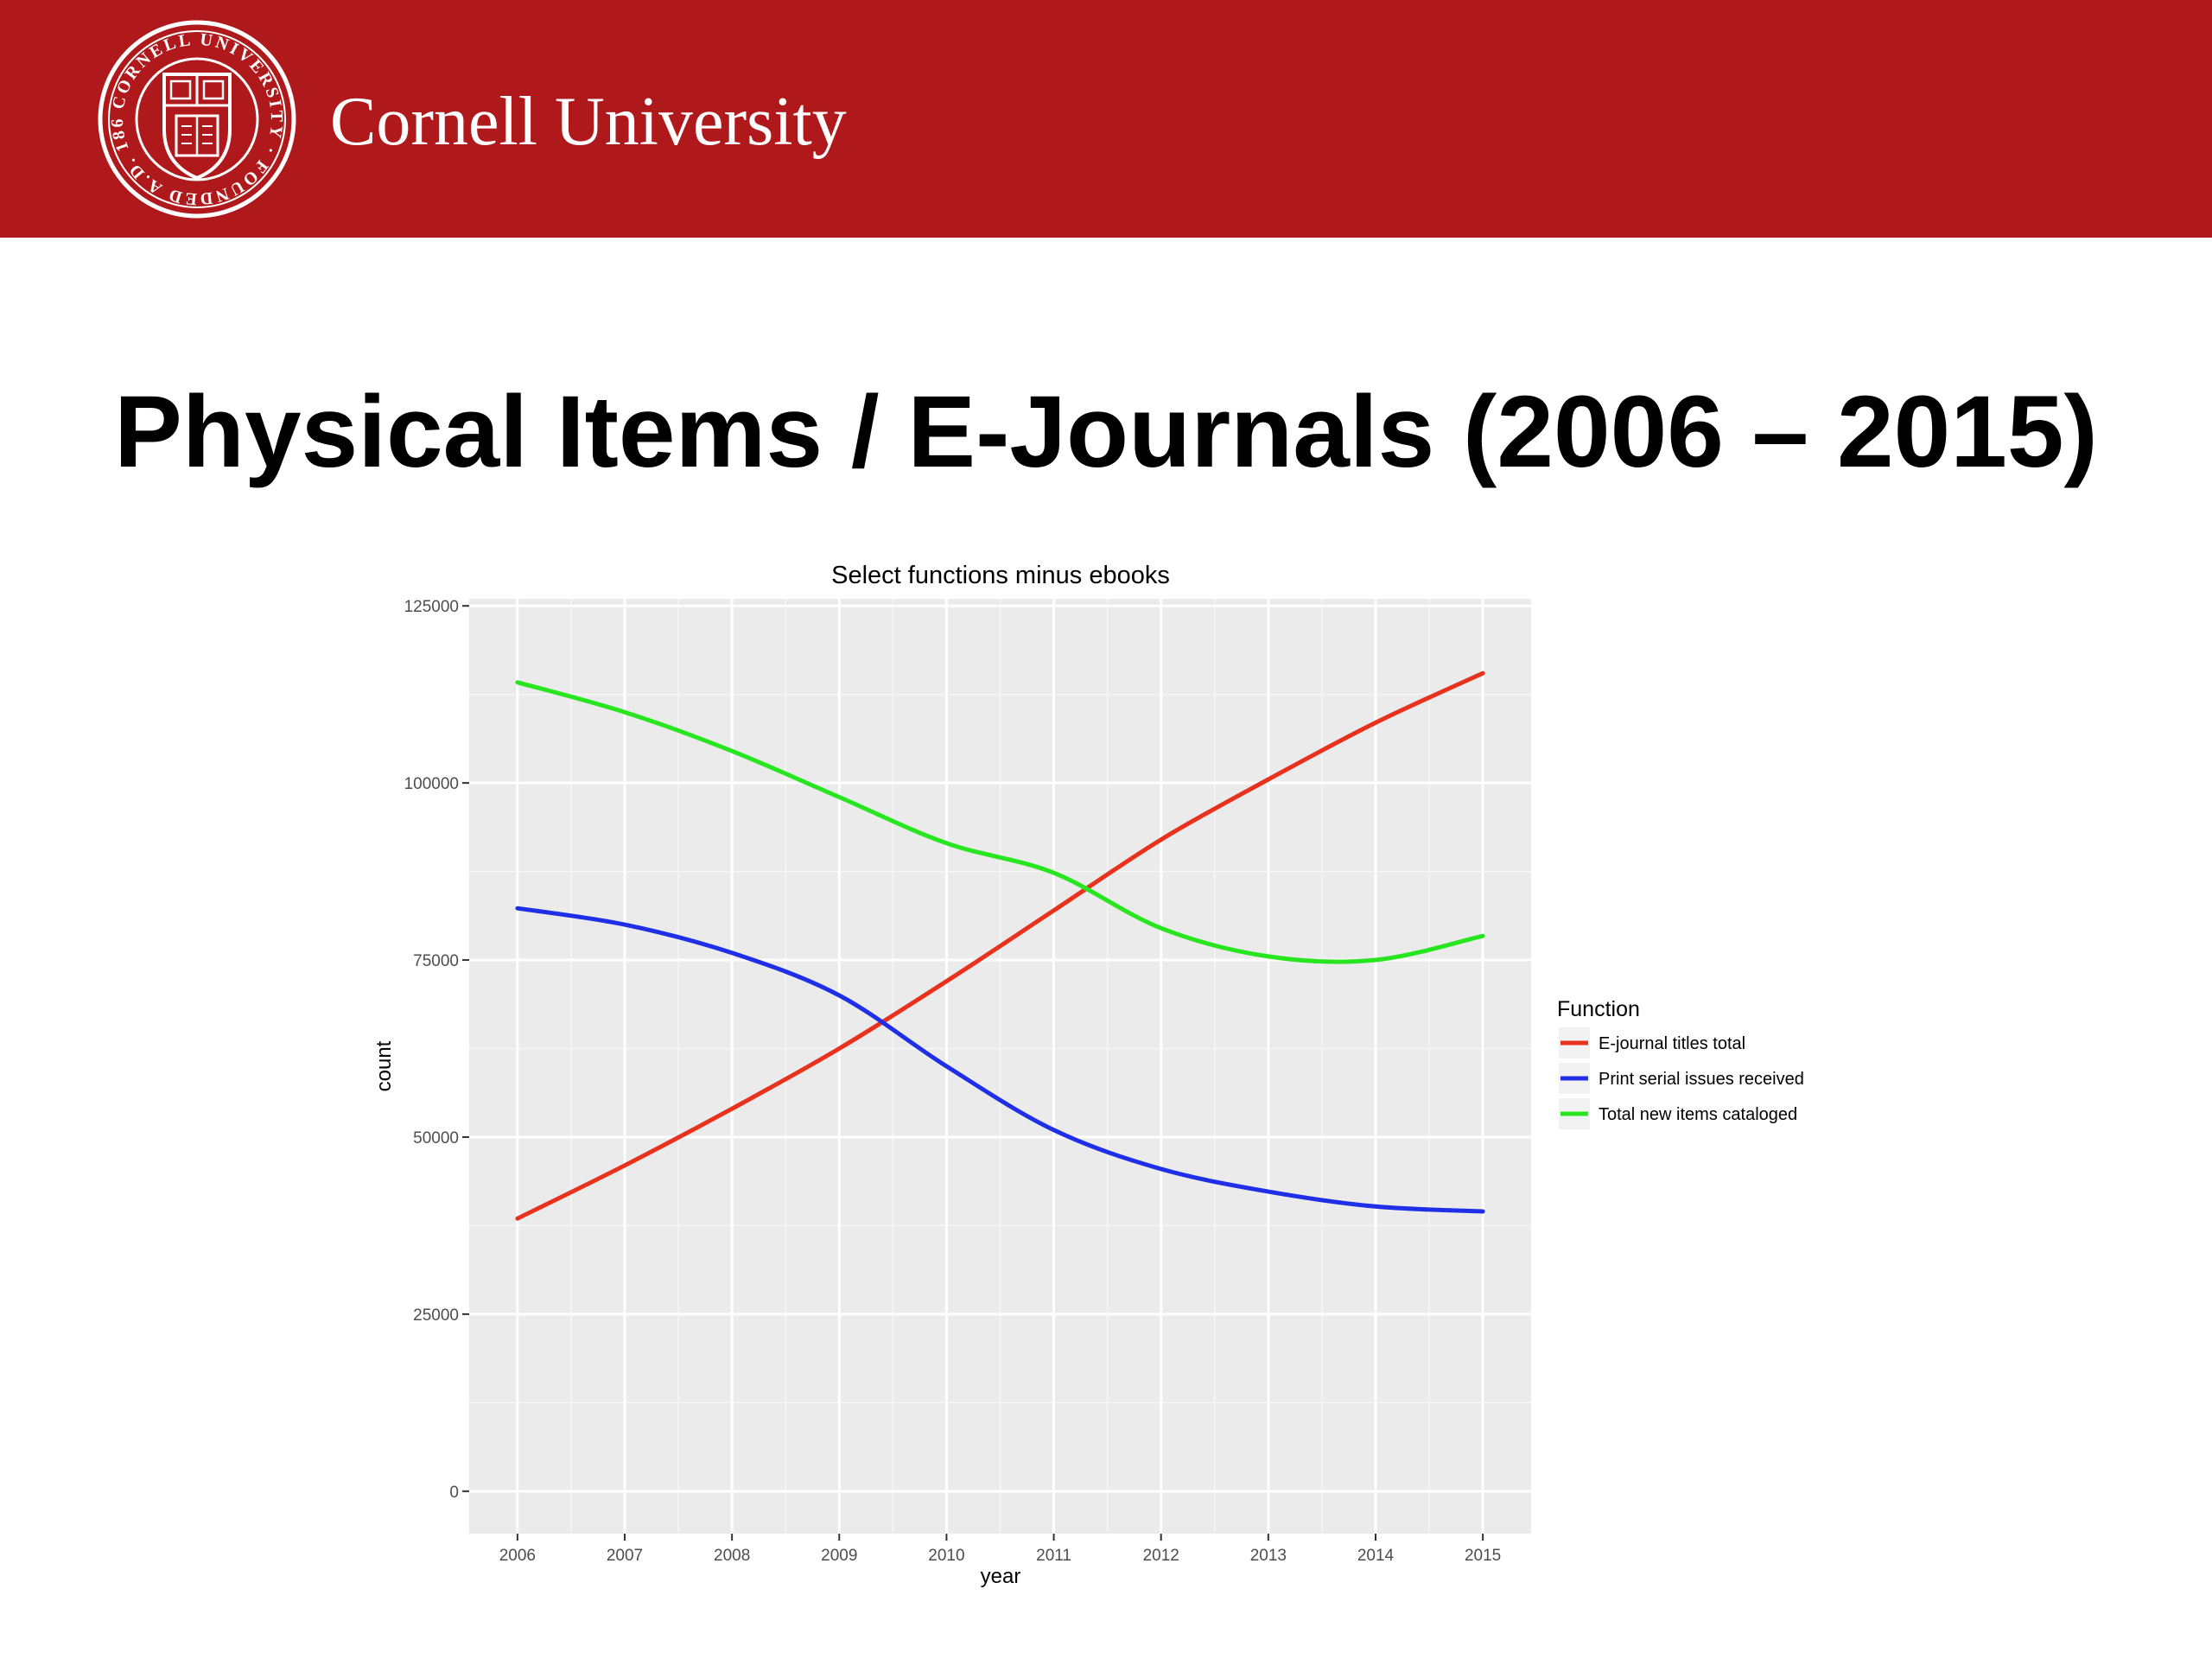 Image resolution: width=2212 pixels, height=1659 pixels. I want to click on brand-name: Cornell University, so click(588, 122).